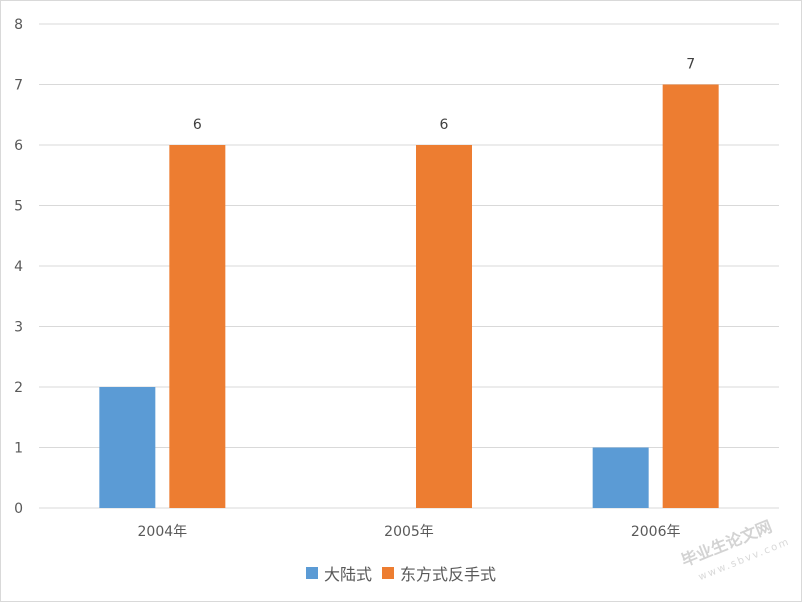 The image size is (802, 602). Describe the element at coordinates (18, 449) in the screenshot. I see `y-tick-label-1: 1` at that location.